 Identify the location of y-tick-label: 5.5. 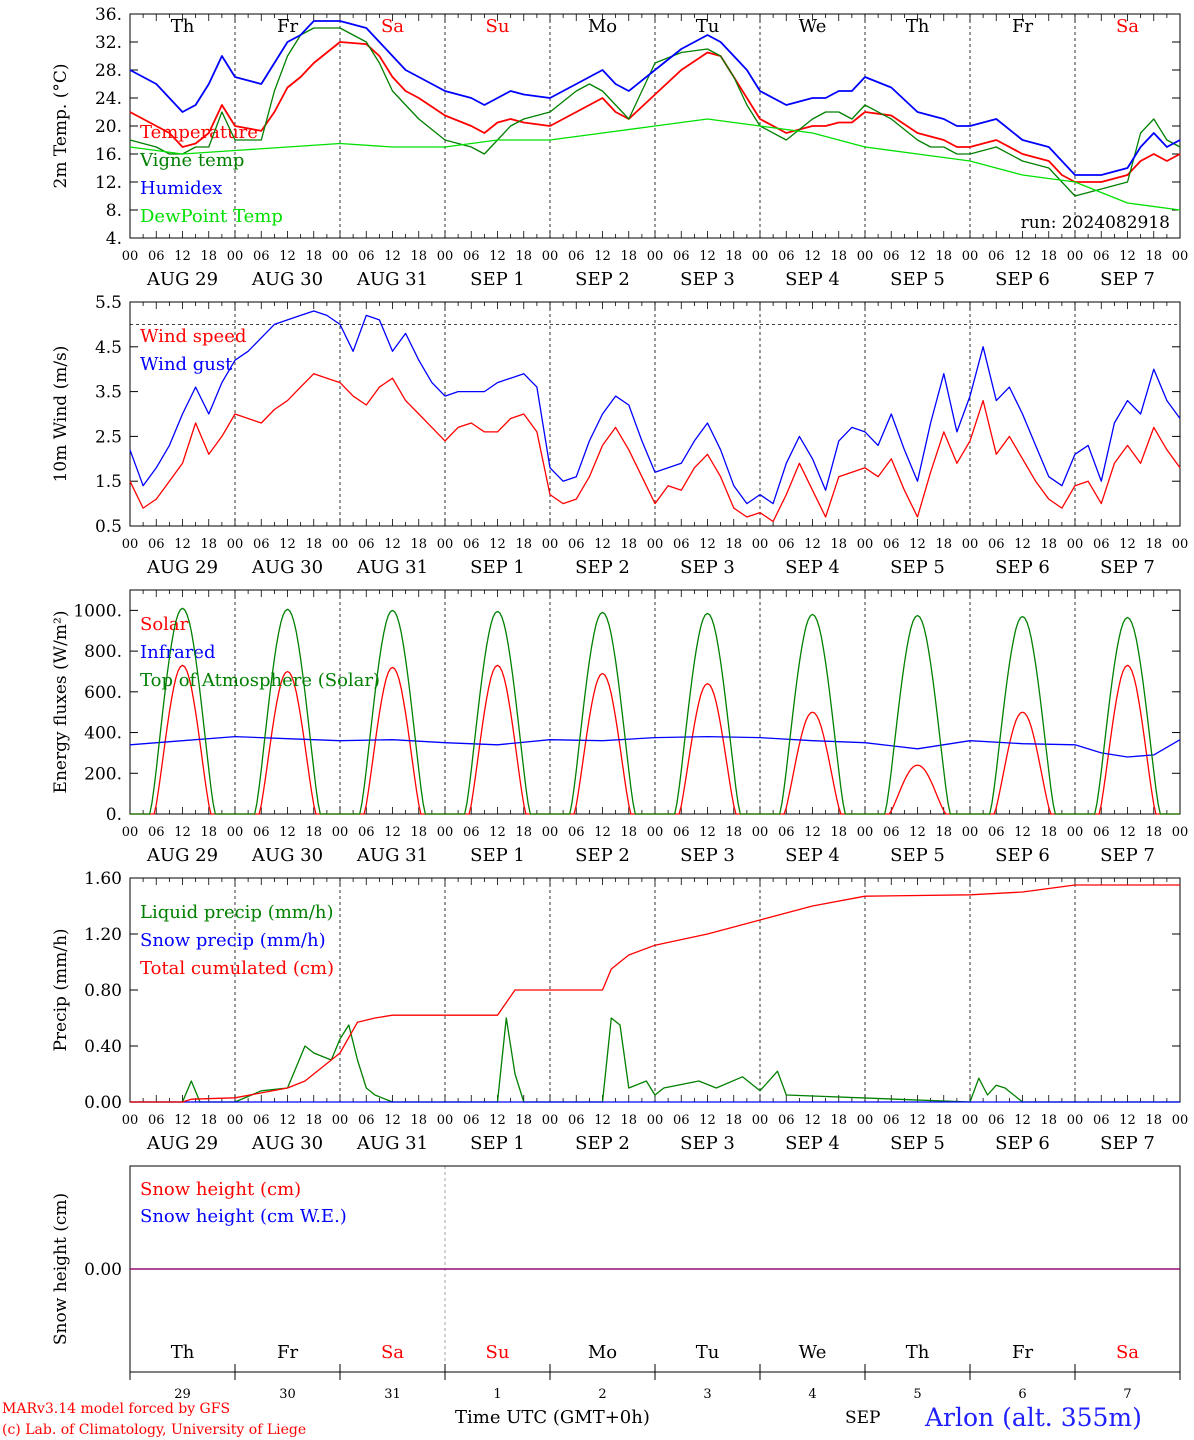
(108, 303).